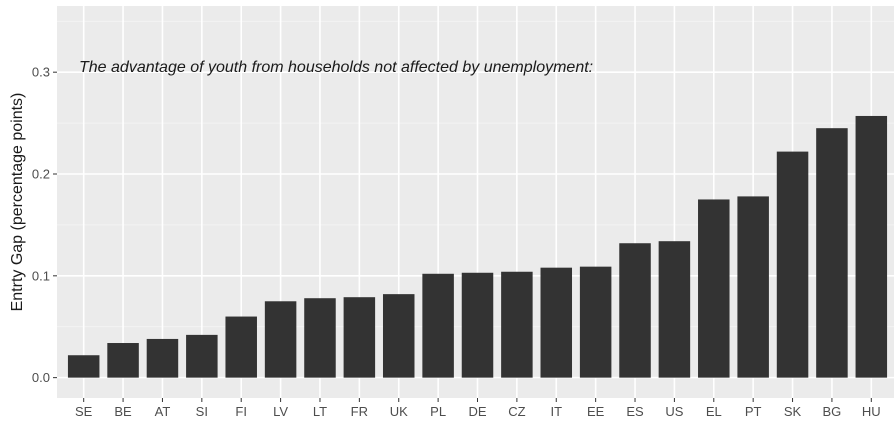  Describe the element at coordinates (792, 264) in the screenshot. I see `bar-sk` at that location.